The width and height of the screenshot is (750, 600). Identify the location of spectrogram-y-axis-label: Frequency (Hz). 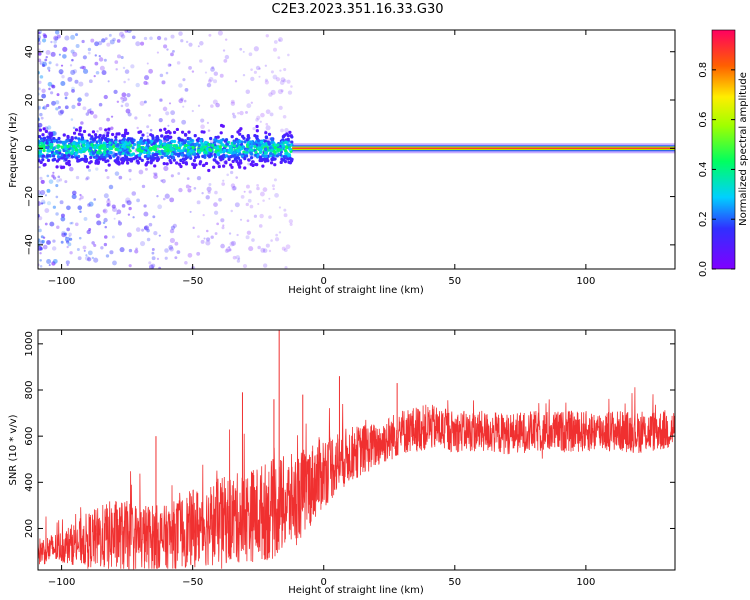
(13, 150).